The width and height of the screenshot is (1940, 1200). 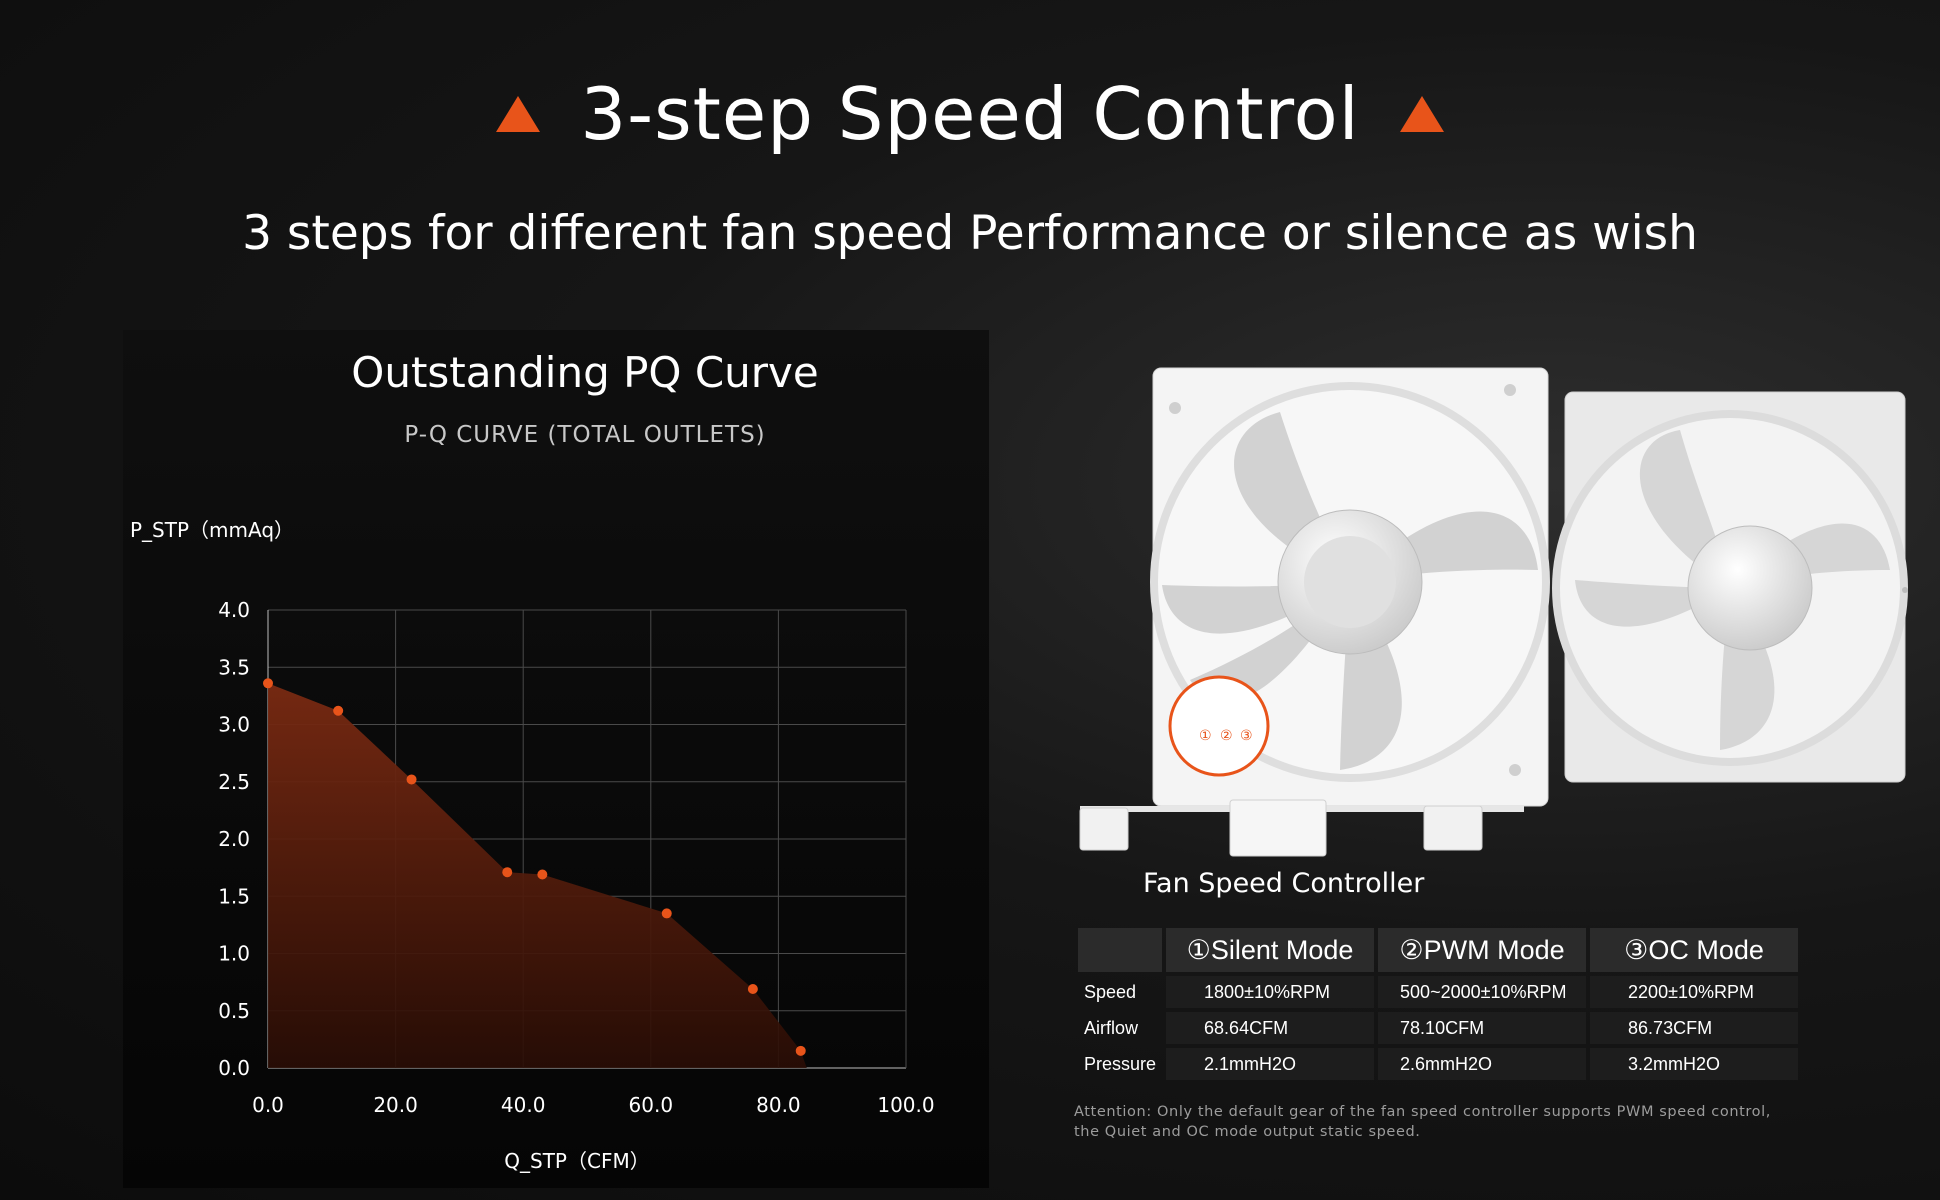 What do you see at coordinates (234, 839) in the screenshot?
I see `y-tick-label: 2.0` at bounding box center [234, 839].